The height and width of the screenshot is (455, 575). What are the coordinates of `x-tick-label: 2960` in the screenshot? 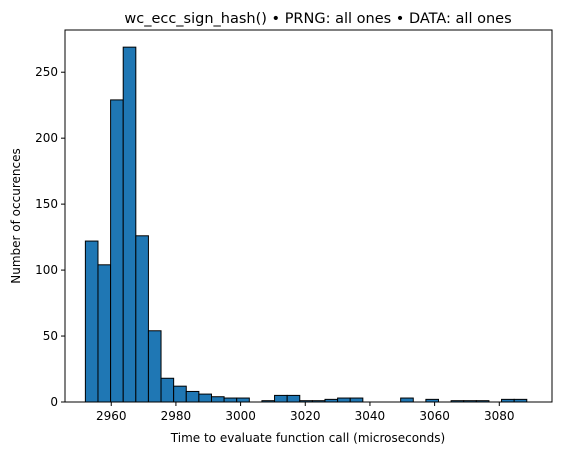 It's located at (111, 416).